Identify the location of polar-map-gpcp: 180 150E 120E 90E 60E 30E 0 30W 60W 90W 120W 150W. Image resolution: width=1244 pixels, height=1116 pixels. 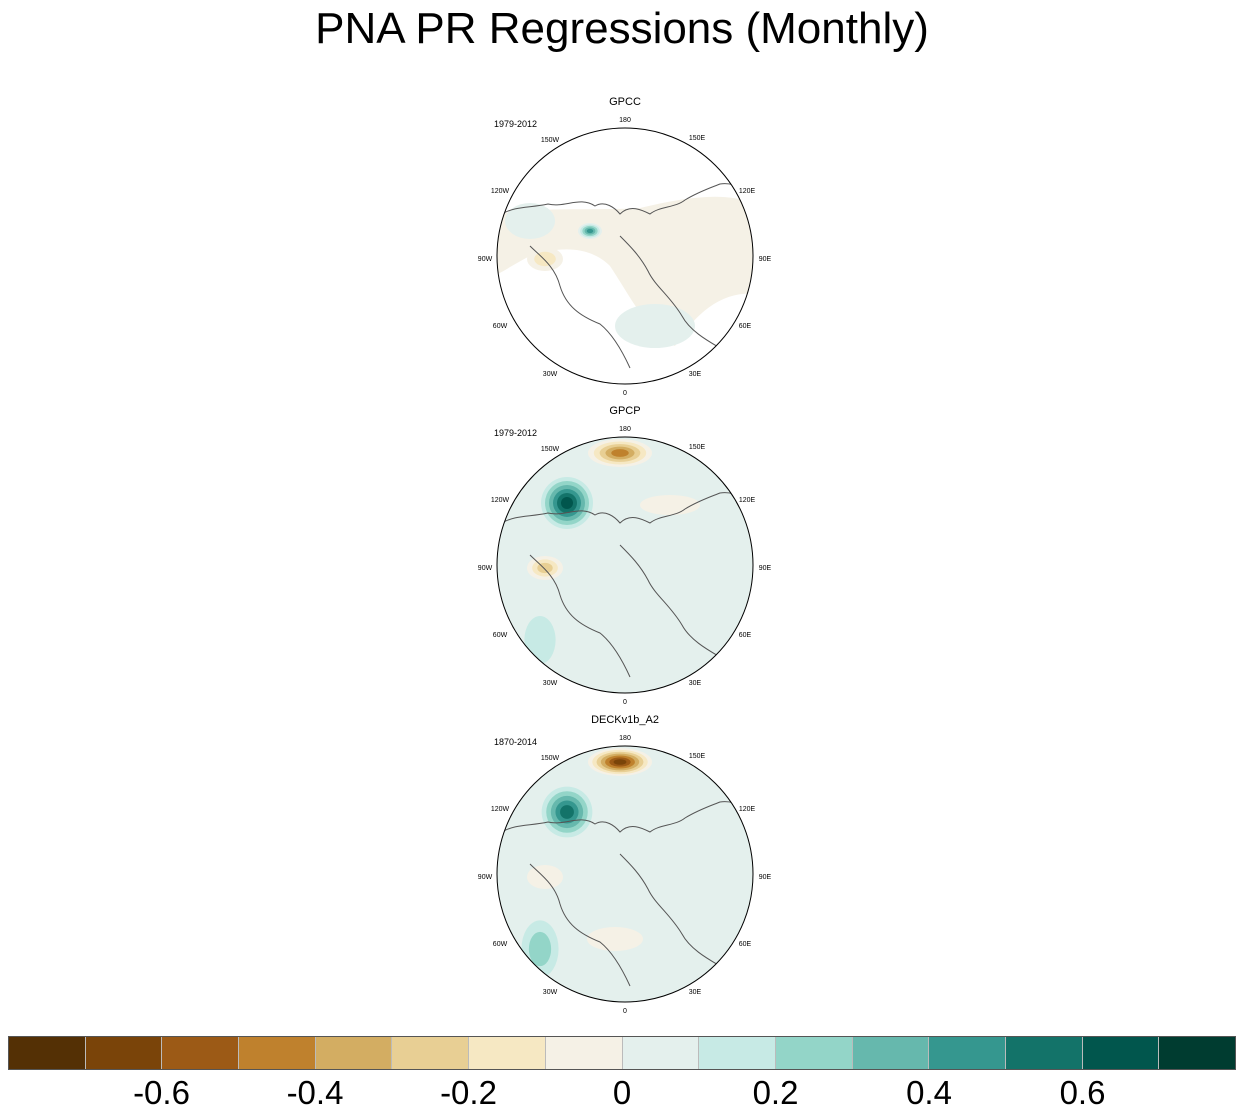
(625, 565).